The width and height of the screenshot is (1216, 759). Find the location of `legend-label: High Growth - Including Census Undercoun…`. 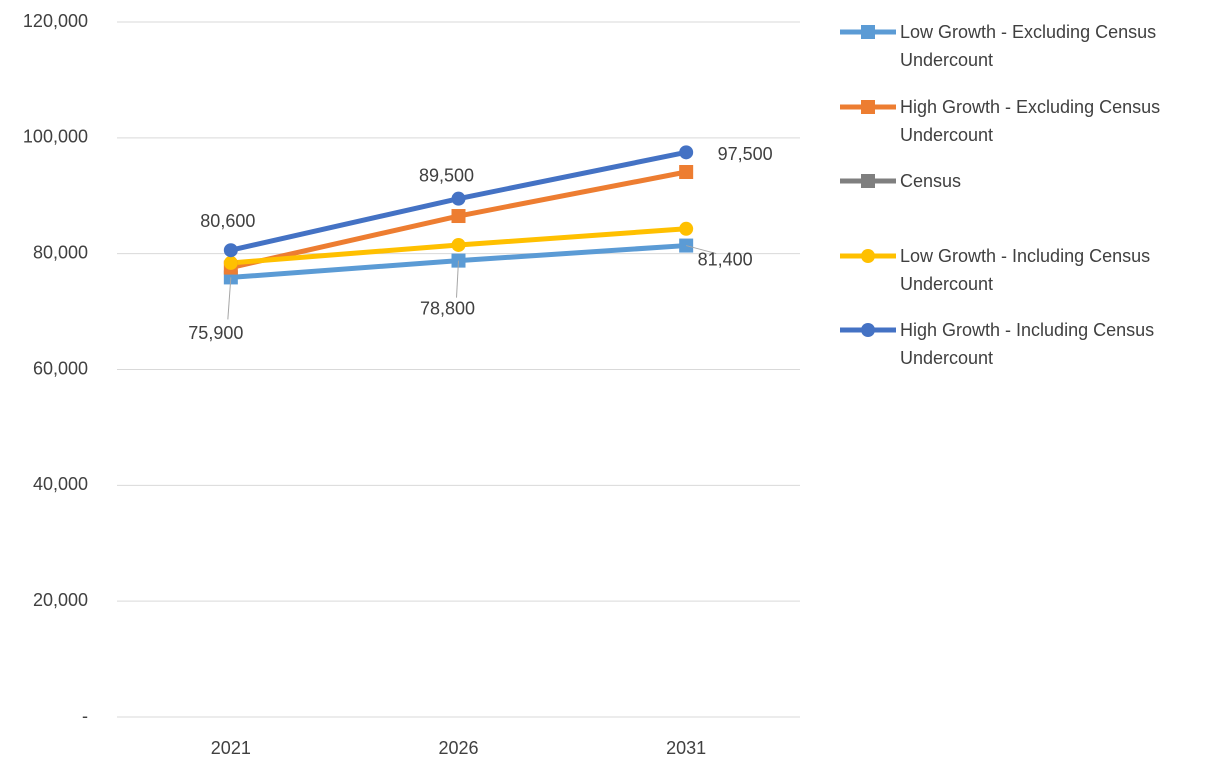

legend-label: High Growth - Including Census Undercoun… is located at coordinates (1027, 344).